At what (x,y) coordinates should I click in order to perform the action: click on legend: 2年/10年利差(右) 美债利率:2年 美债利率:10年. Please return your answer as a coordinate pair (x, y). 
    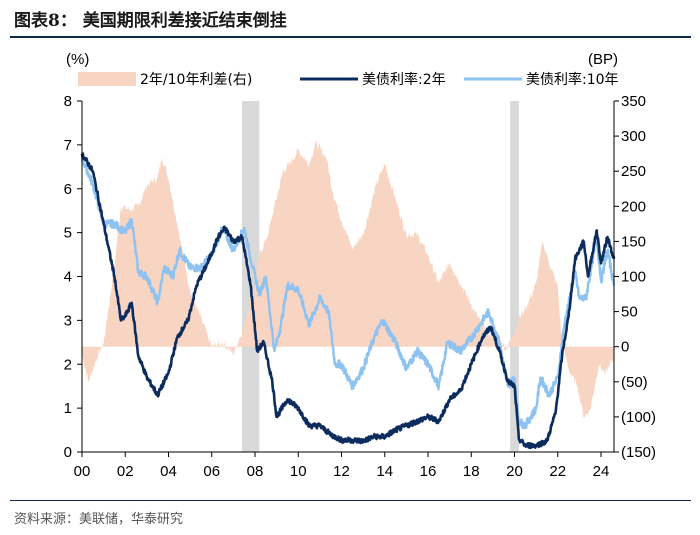
    Looking at the image, I should click on (348, 79).